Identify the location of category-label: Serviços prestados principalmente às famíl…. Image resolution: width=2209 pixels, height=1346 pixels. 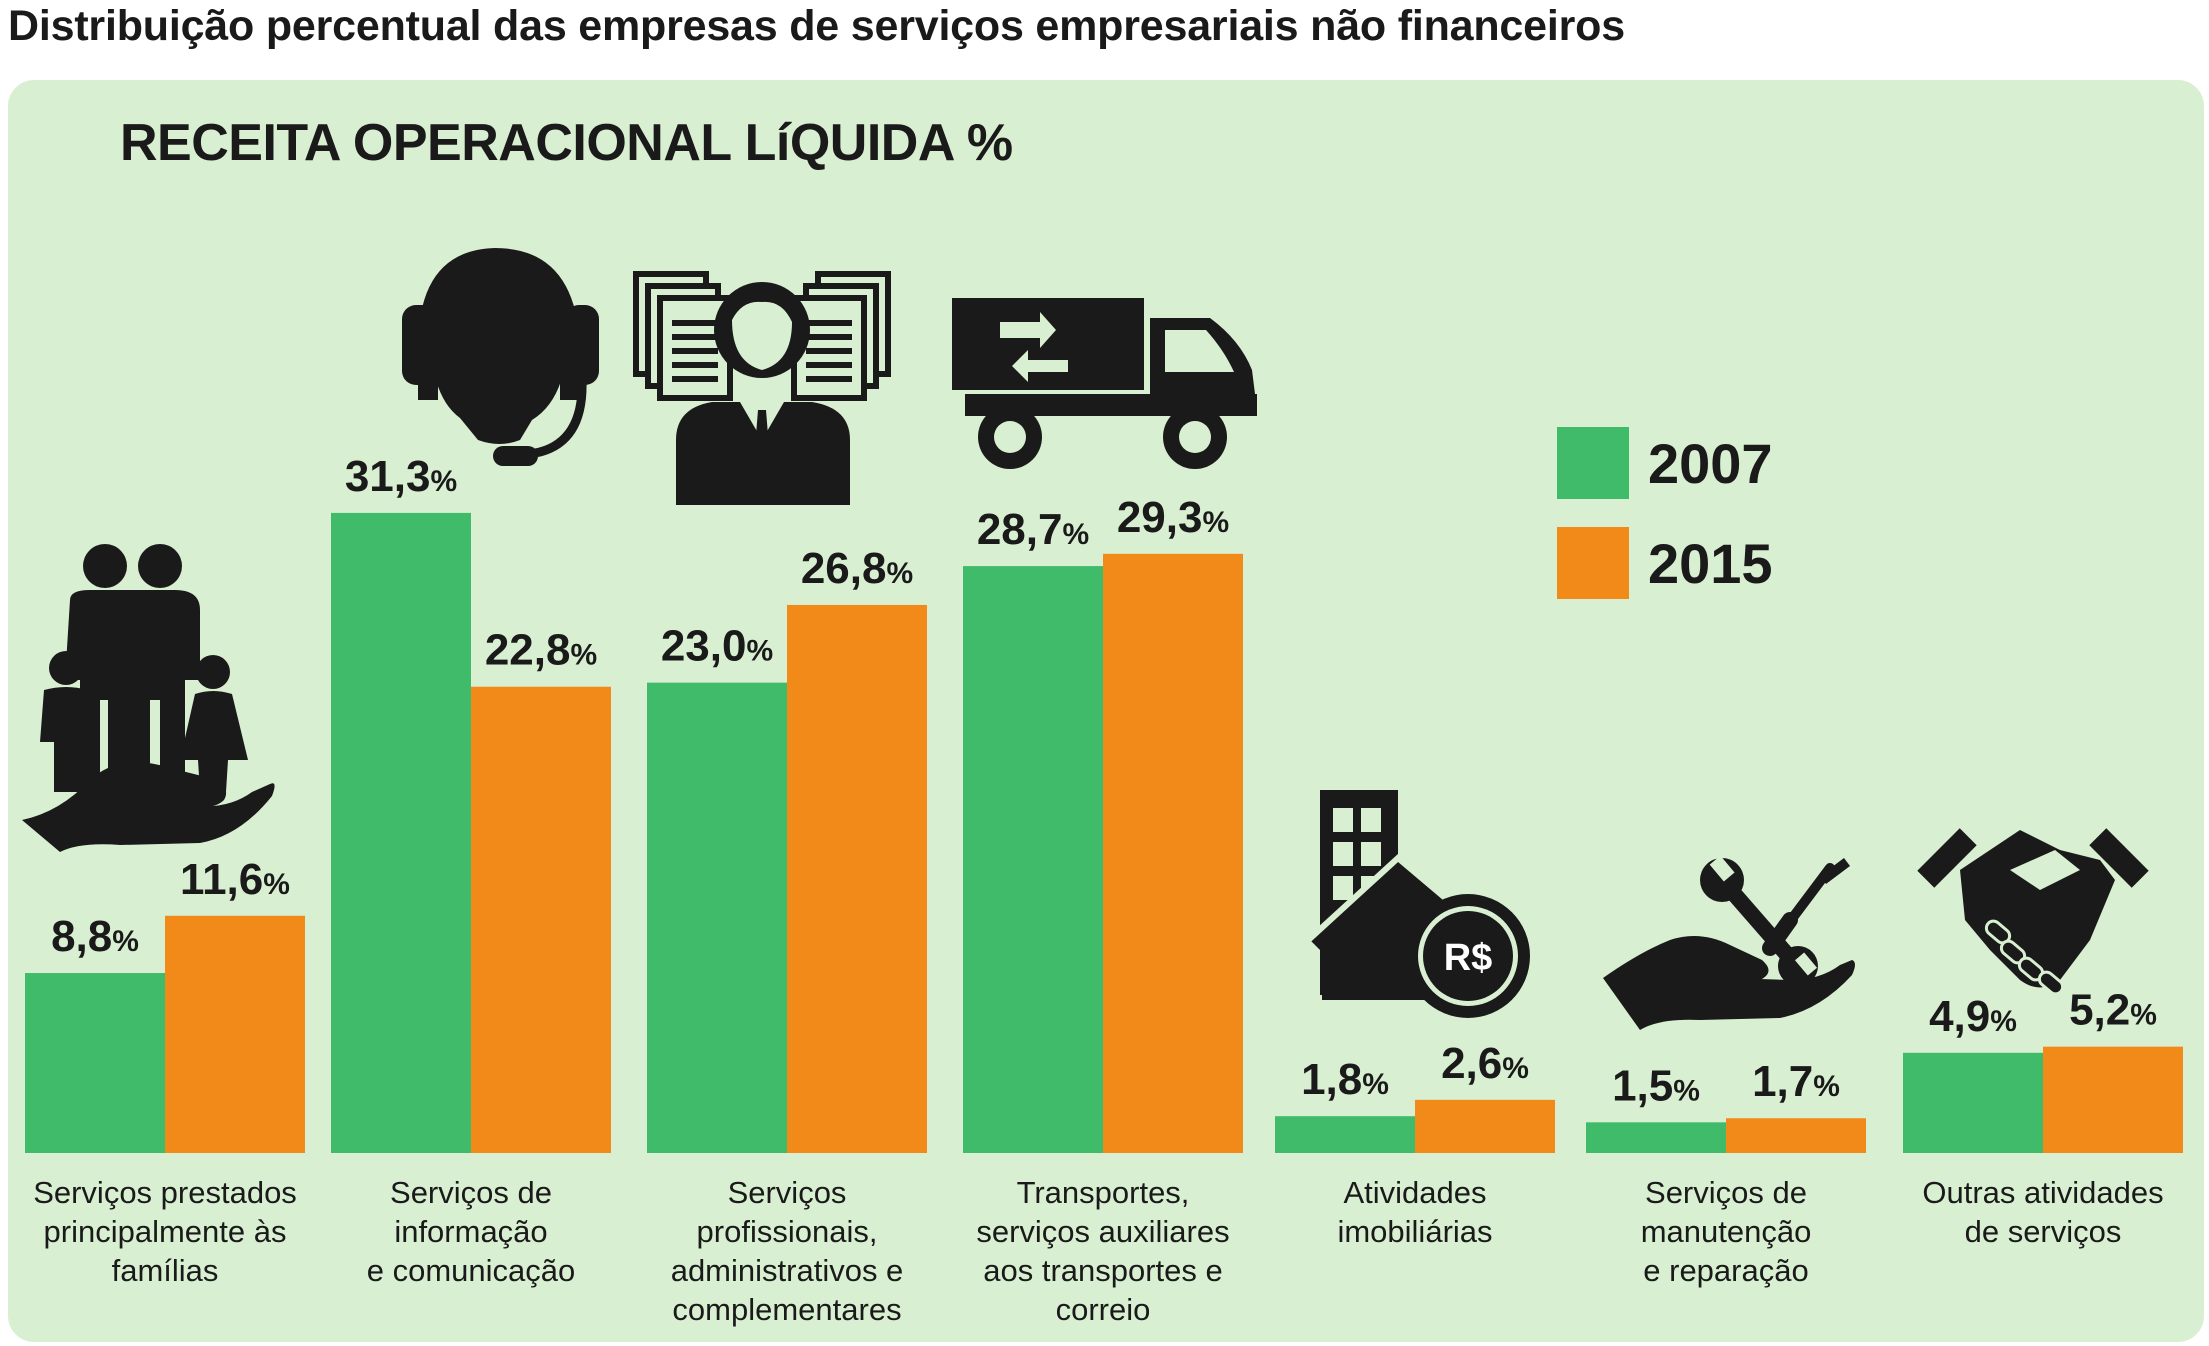
(165, 1231).